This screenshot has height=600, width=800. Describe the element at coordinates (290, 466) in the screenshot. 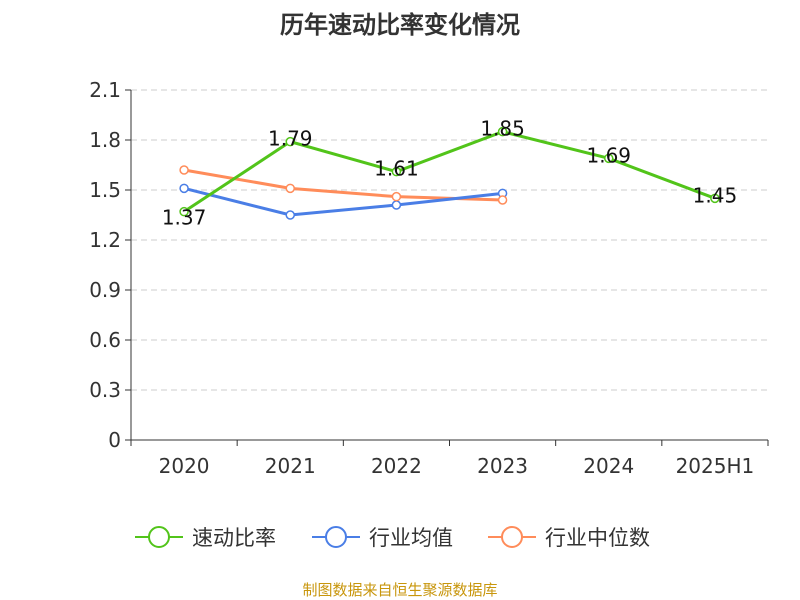

I see `x-tick-label: 2021` at that location.